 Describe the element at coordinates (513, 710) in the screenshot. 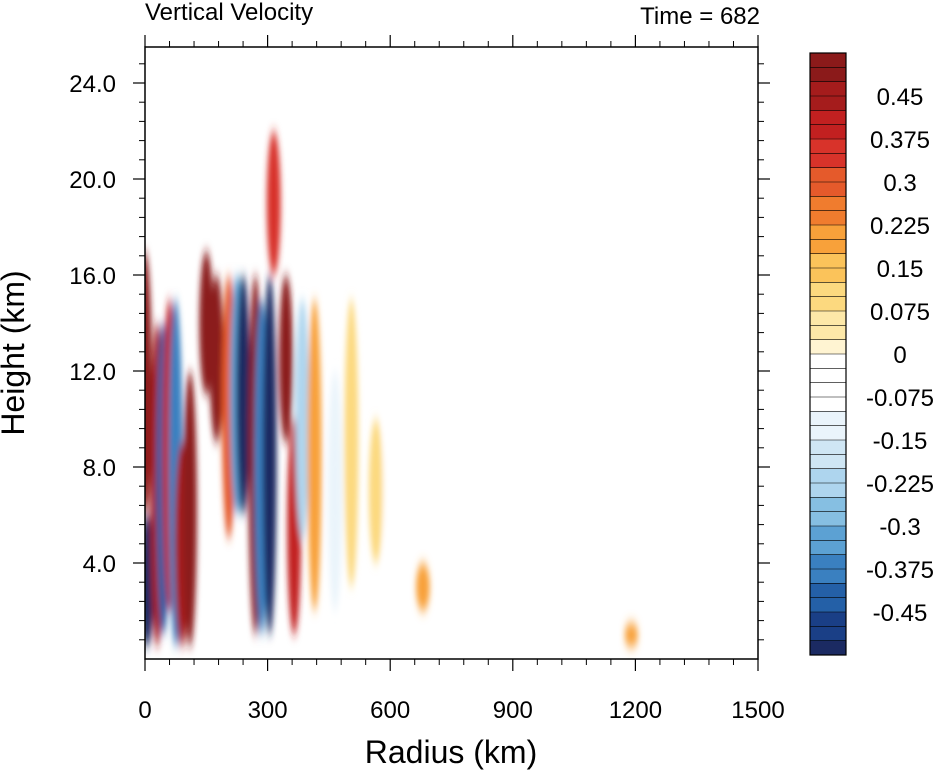

I see `x-tick-label: 900` at that location.